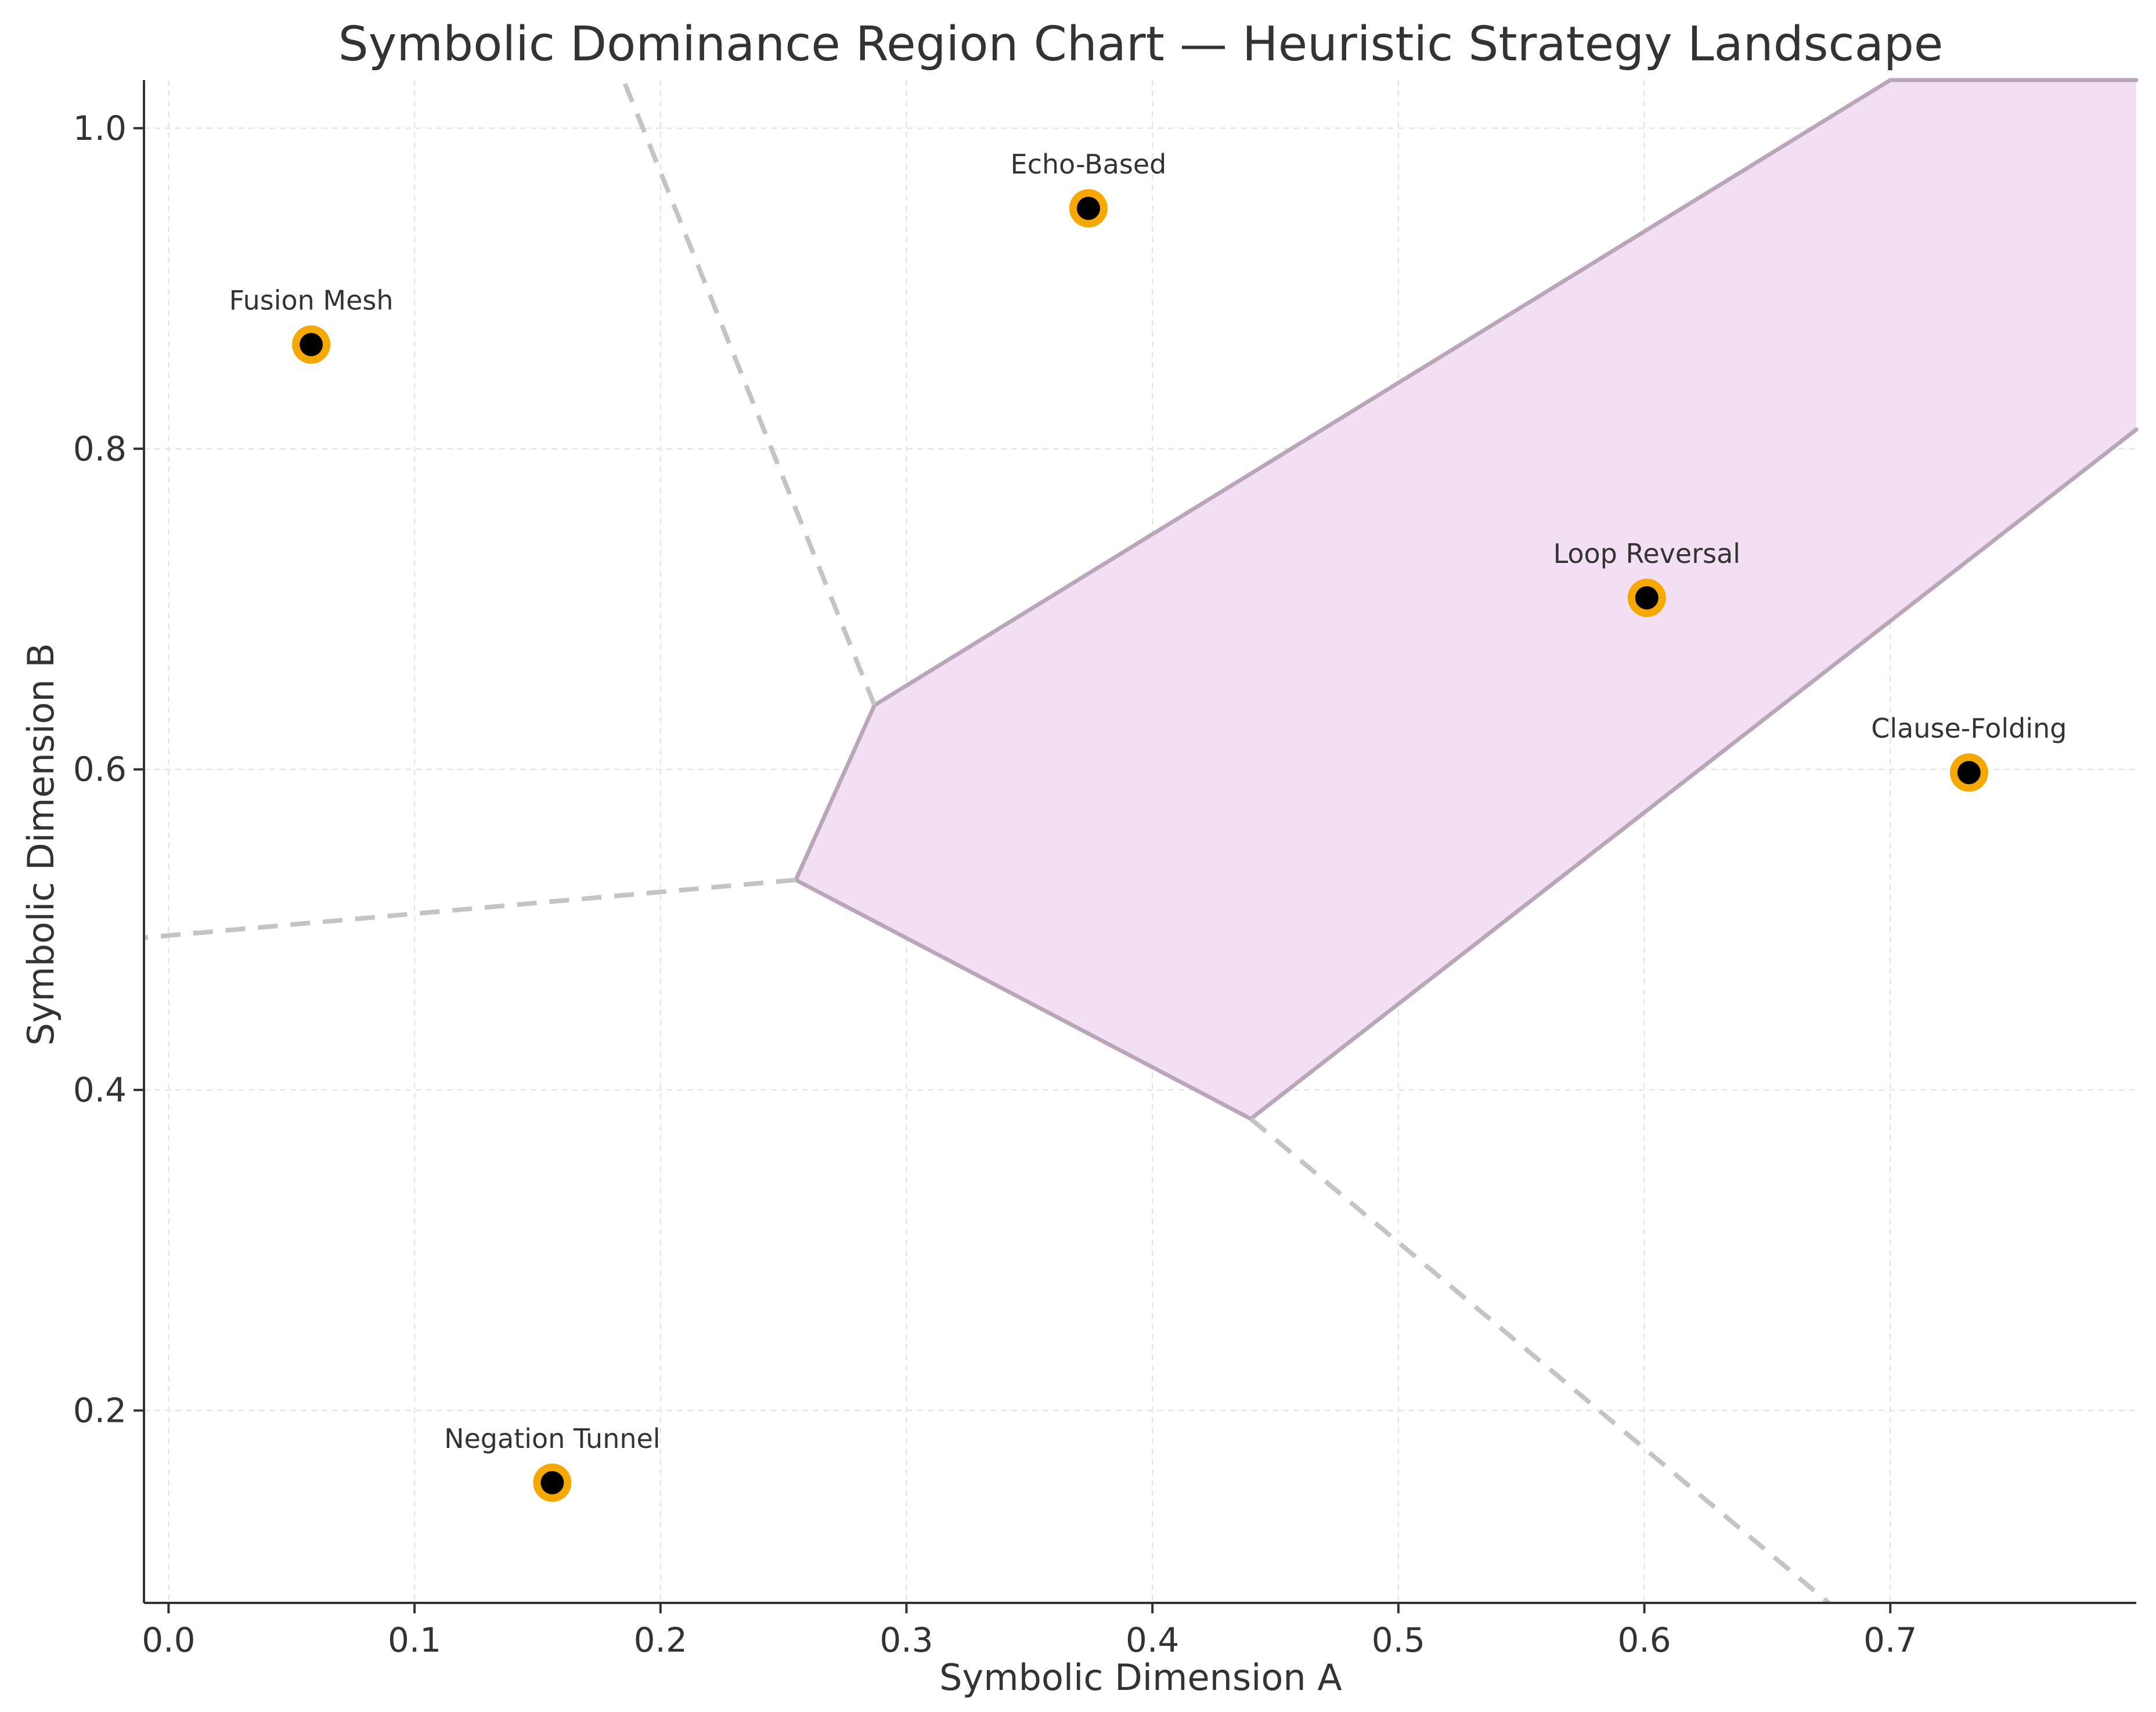 This screenshot has width=2156, height=1712. I want to click on strategy-point: Fusion Mesh, so click(312, 324).